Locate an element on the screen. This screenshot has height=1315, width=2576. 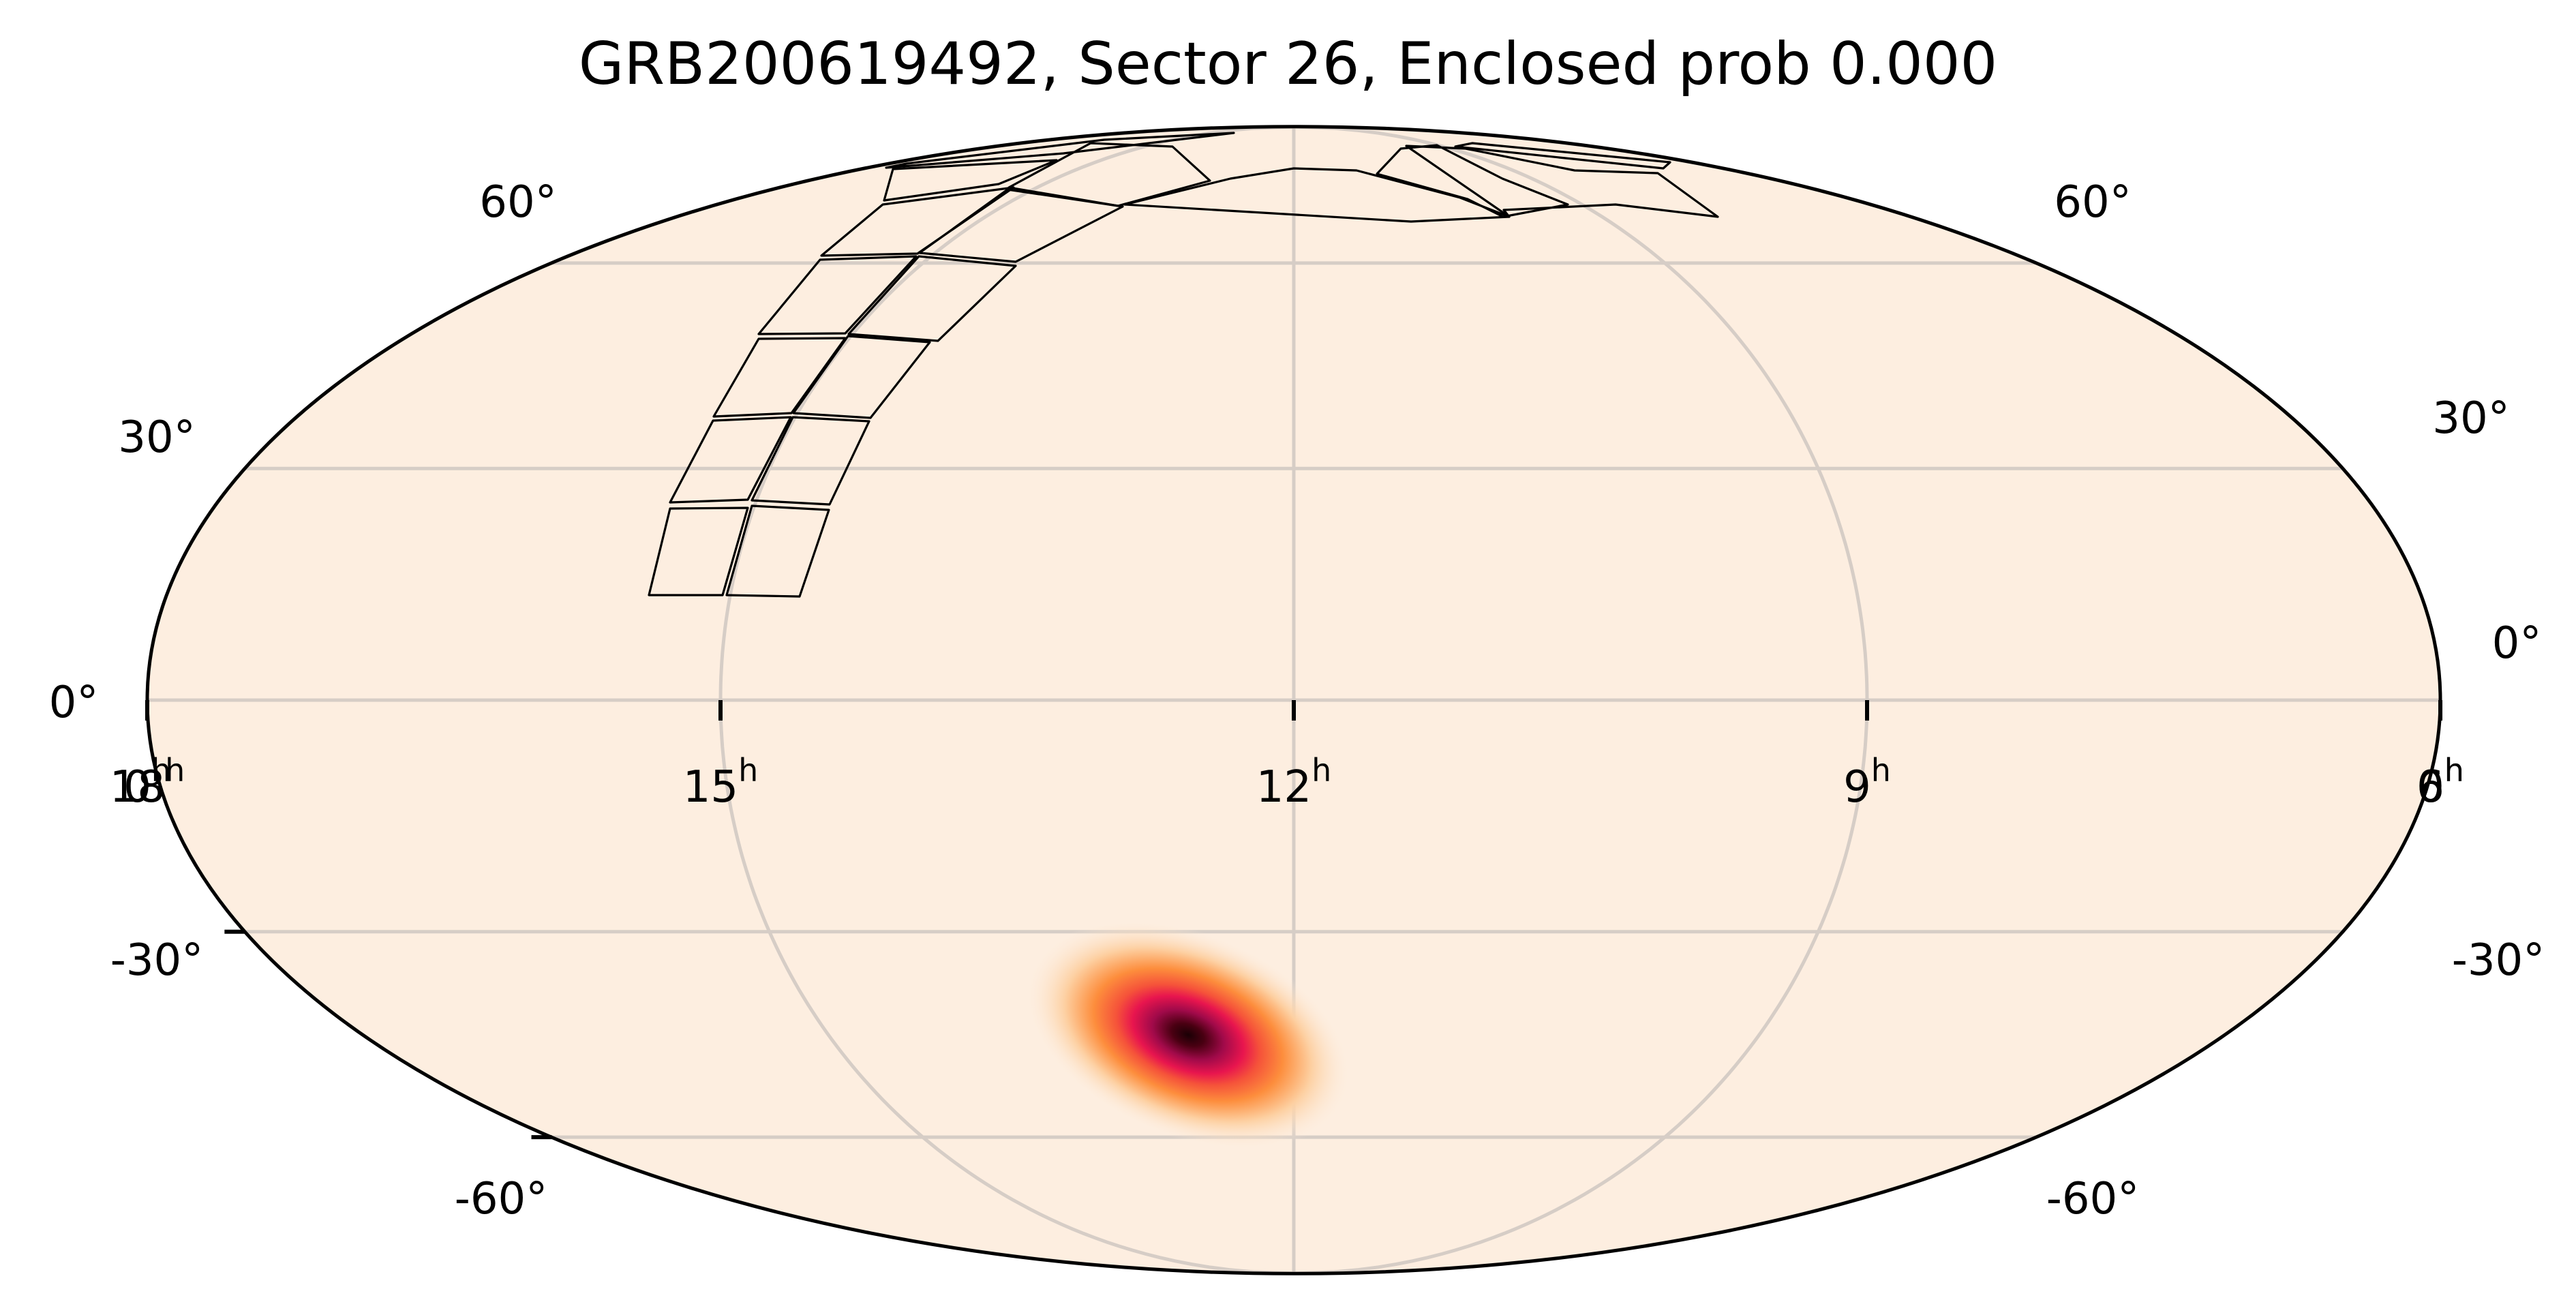
ra-tick-labels: 0h21h18h15h12h9h6h3h0h is located at coordinates (1287, 782).